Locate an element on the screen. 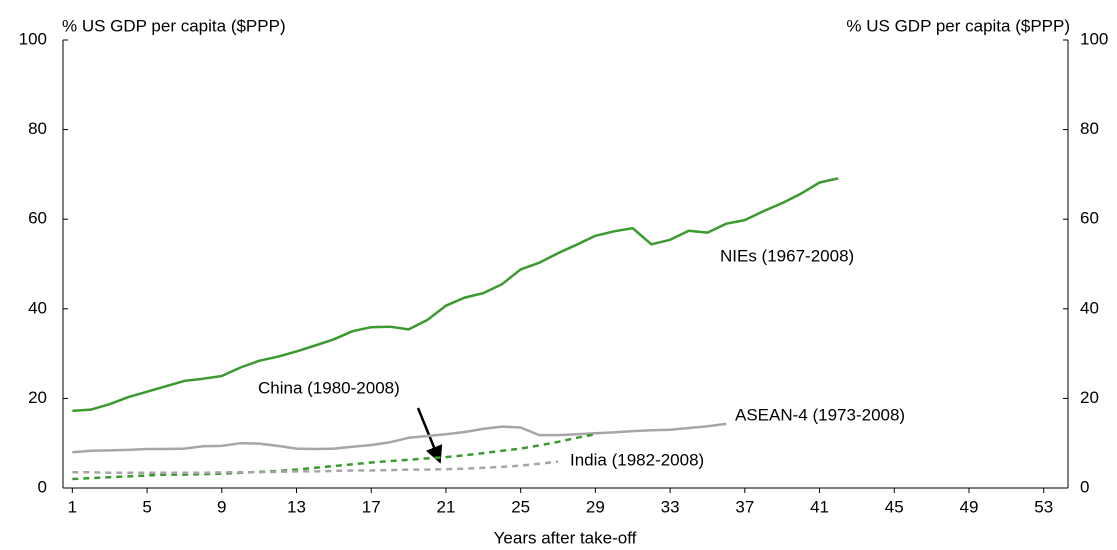 The image size is (1117, 550). y2-tick-label: 40 is located at coordinates (1089, 307).